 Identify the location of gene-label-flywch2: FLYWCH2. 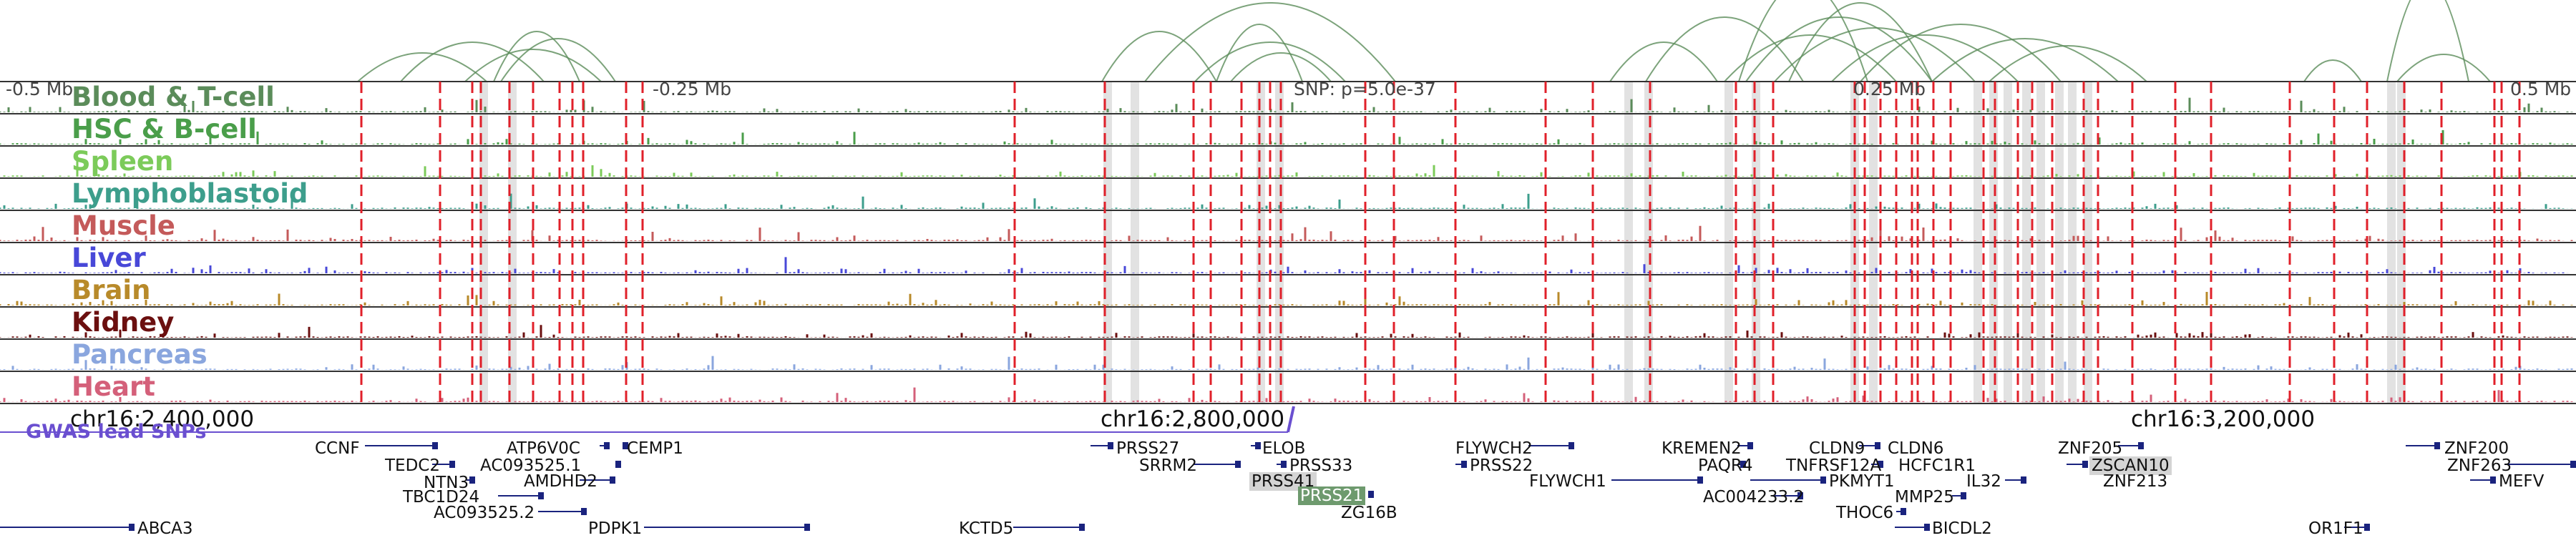
(1494, 449).